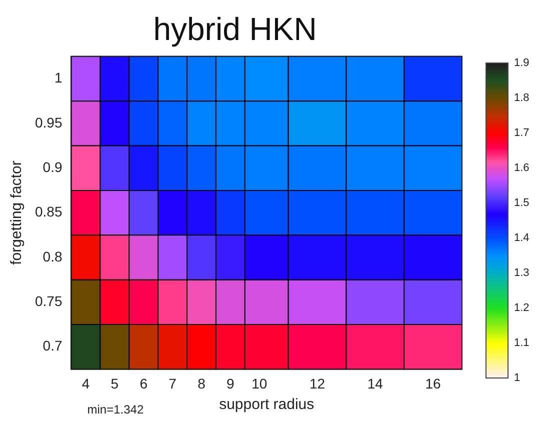  I want to click on color-bar-label: 1.7, so click(522, 133).